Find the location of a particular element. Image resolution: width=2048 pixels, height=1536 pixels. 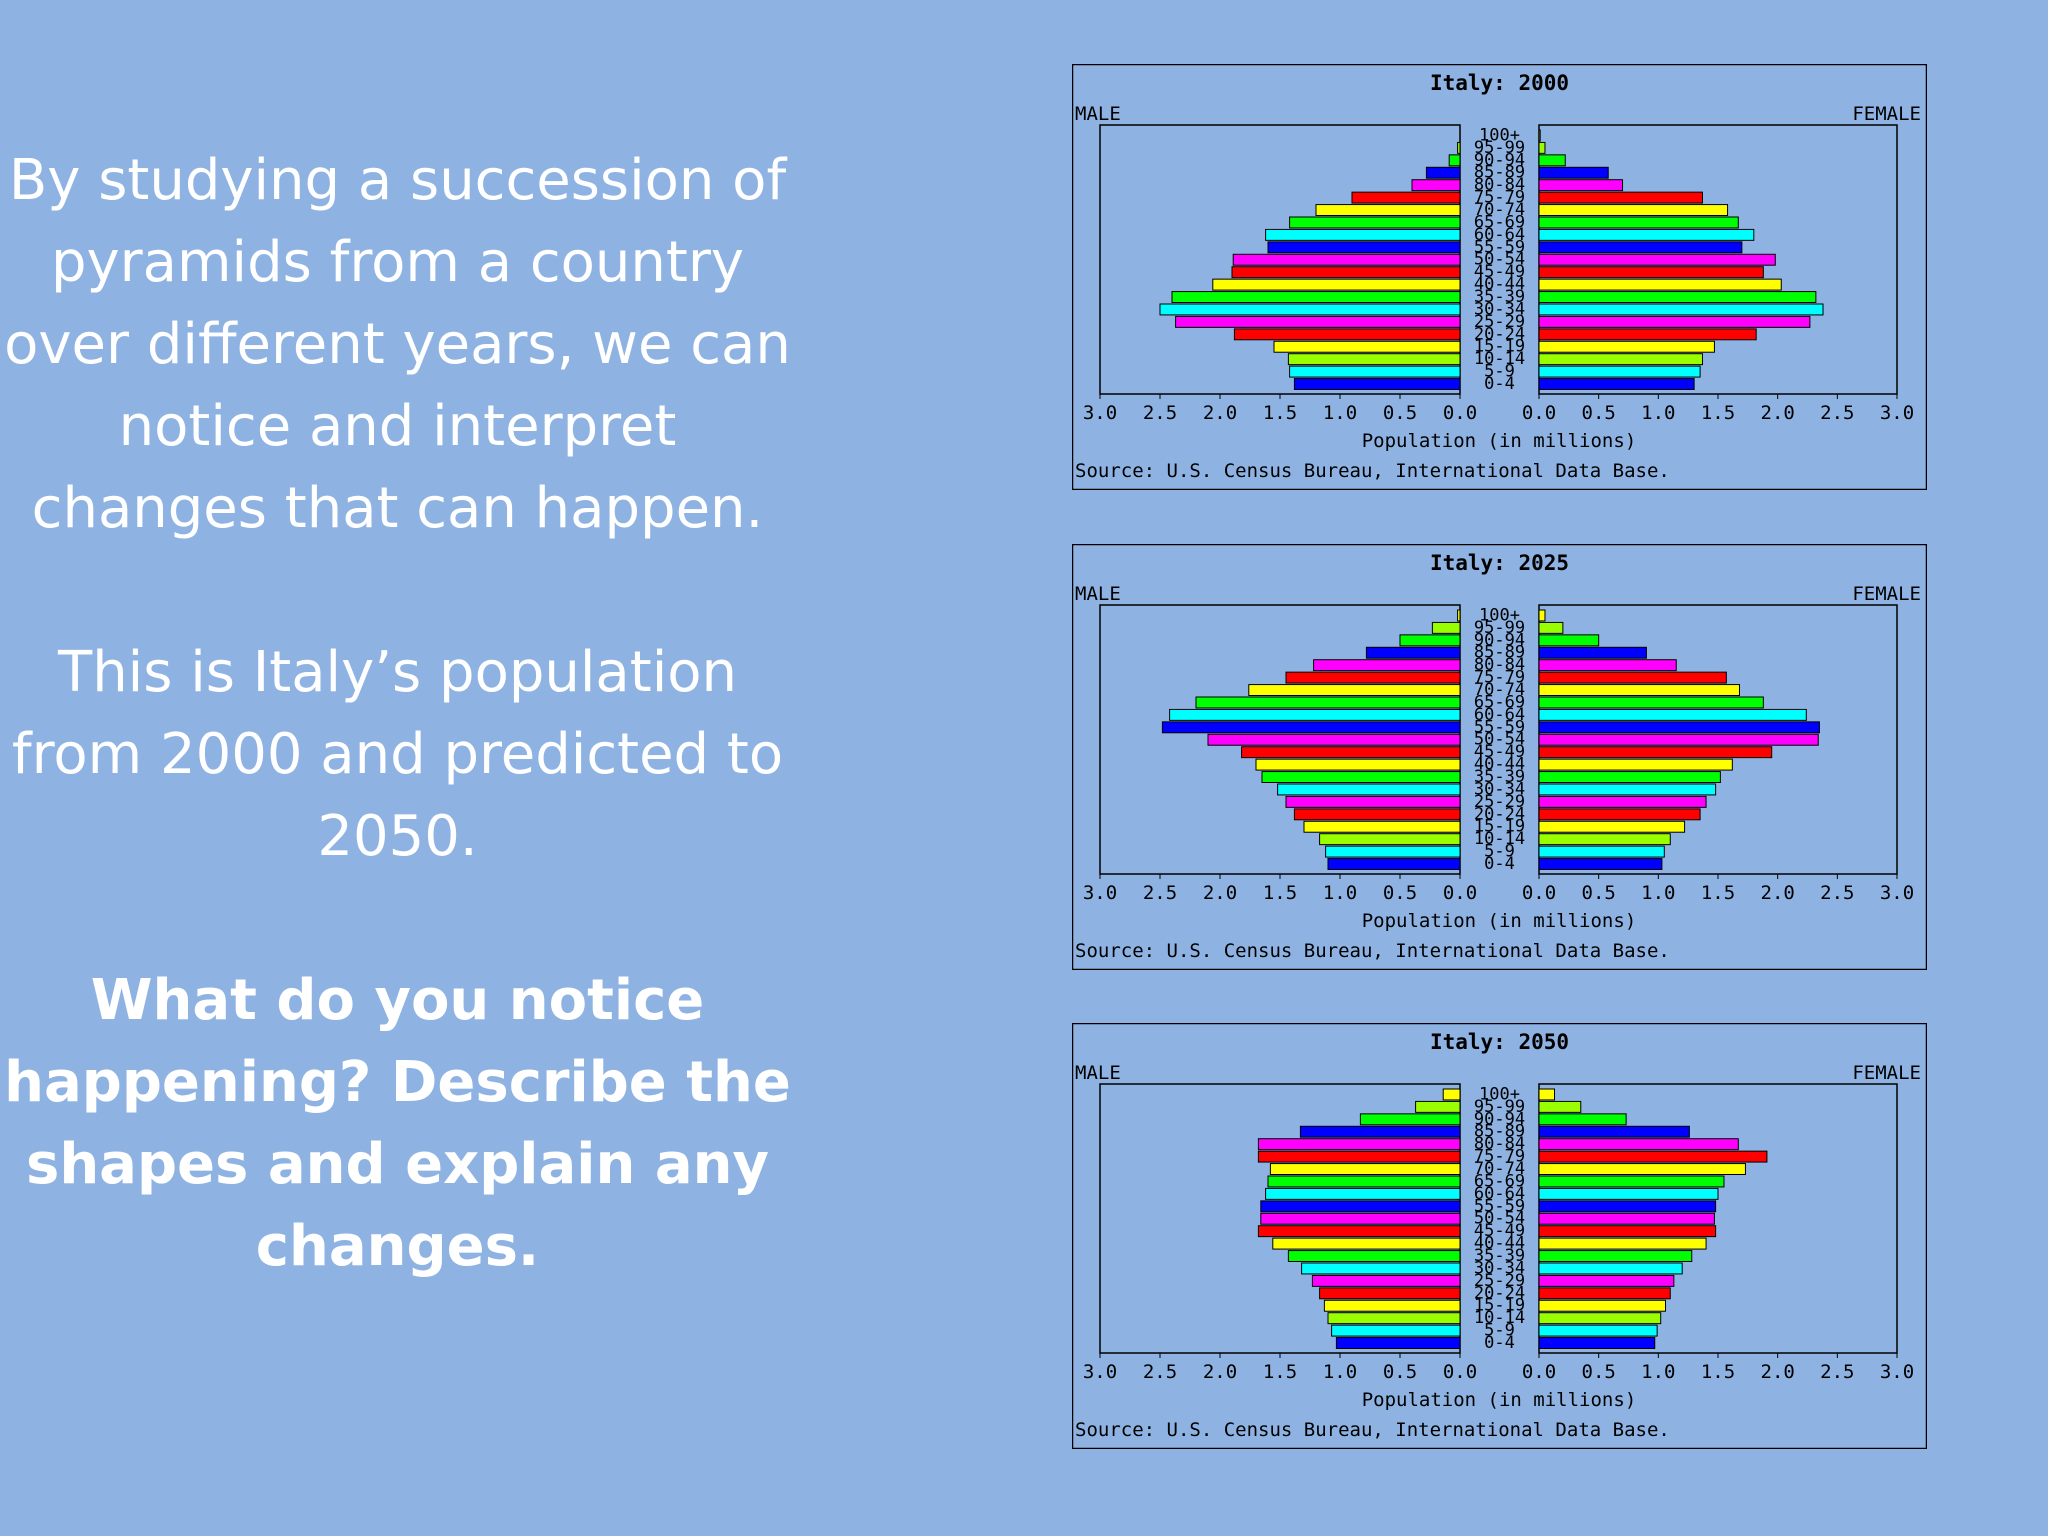

age-label: 45-49 is located at coordinates (1499, 752).